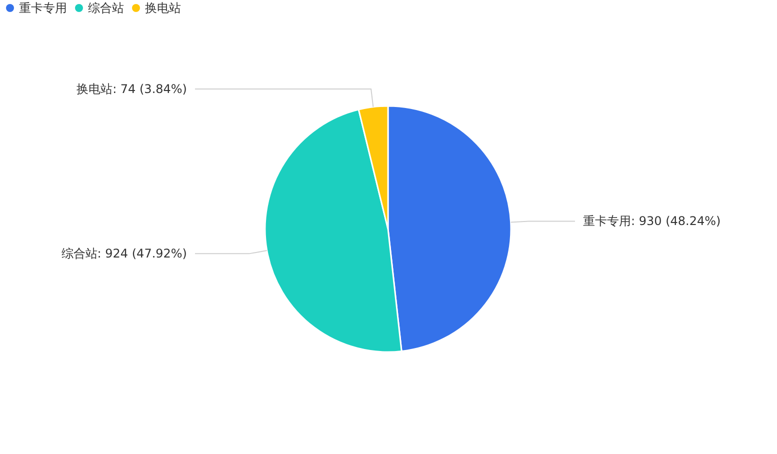 This screenshot has height=454, width=777. Describe the element at coordinates (106, 8) in the screenshot. I see `legend-label: 综合站` at that location.